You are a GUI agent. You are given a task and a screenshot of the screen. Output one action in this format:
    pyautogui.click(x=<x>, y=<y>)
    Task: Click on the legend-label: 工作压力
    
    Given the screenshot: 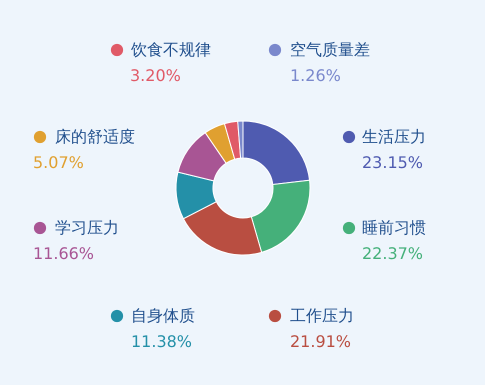 What is the action you would take?
    pyautogui.click(x=322, y=315)
    